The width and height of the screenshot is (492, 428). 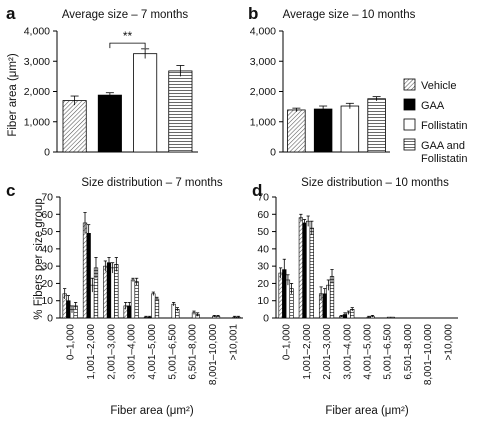 I want to click on x-tick-label-d: 0–1,000, so click(x=287, y=342).